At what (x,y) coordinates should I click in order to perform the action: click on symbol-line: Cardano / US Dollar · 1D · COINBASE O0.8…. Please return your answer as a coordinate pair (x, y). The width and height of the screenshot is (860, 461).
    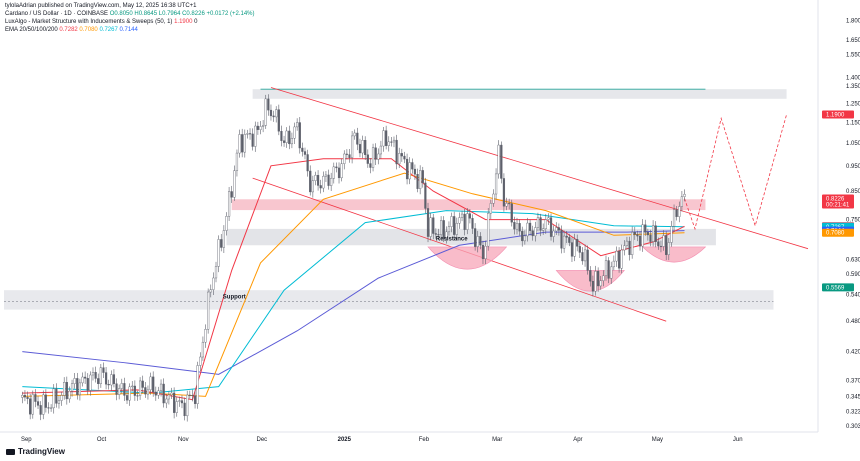
    Looking at the image, I should click on (129, 14).